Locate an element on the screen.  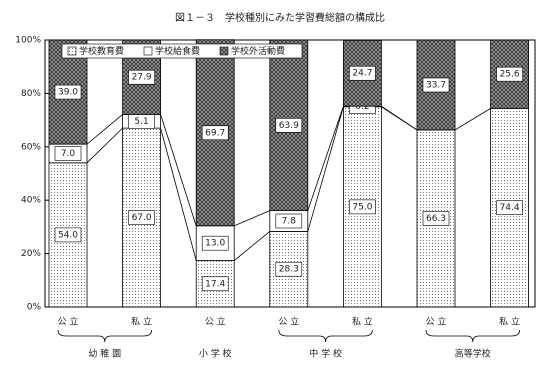
legend-box is located at coordinates (182, 51).